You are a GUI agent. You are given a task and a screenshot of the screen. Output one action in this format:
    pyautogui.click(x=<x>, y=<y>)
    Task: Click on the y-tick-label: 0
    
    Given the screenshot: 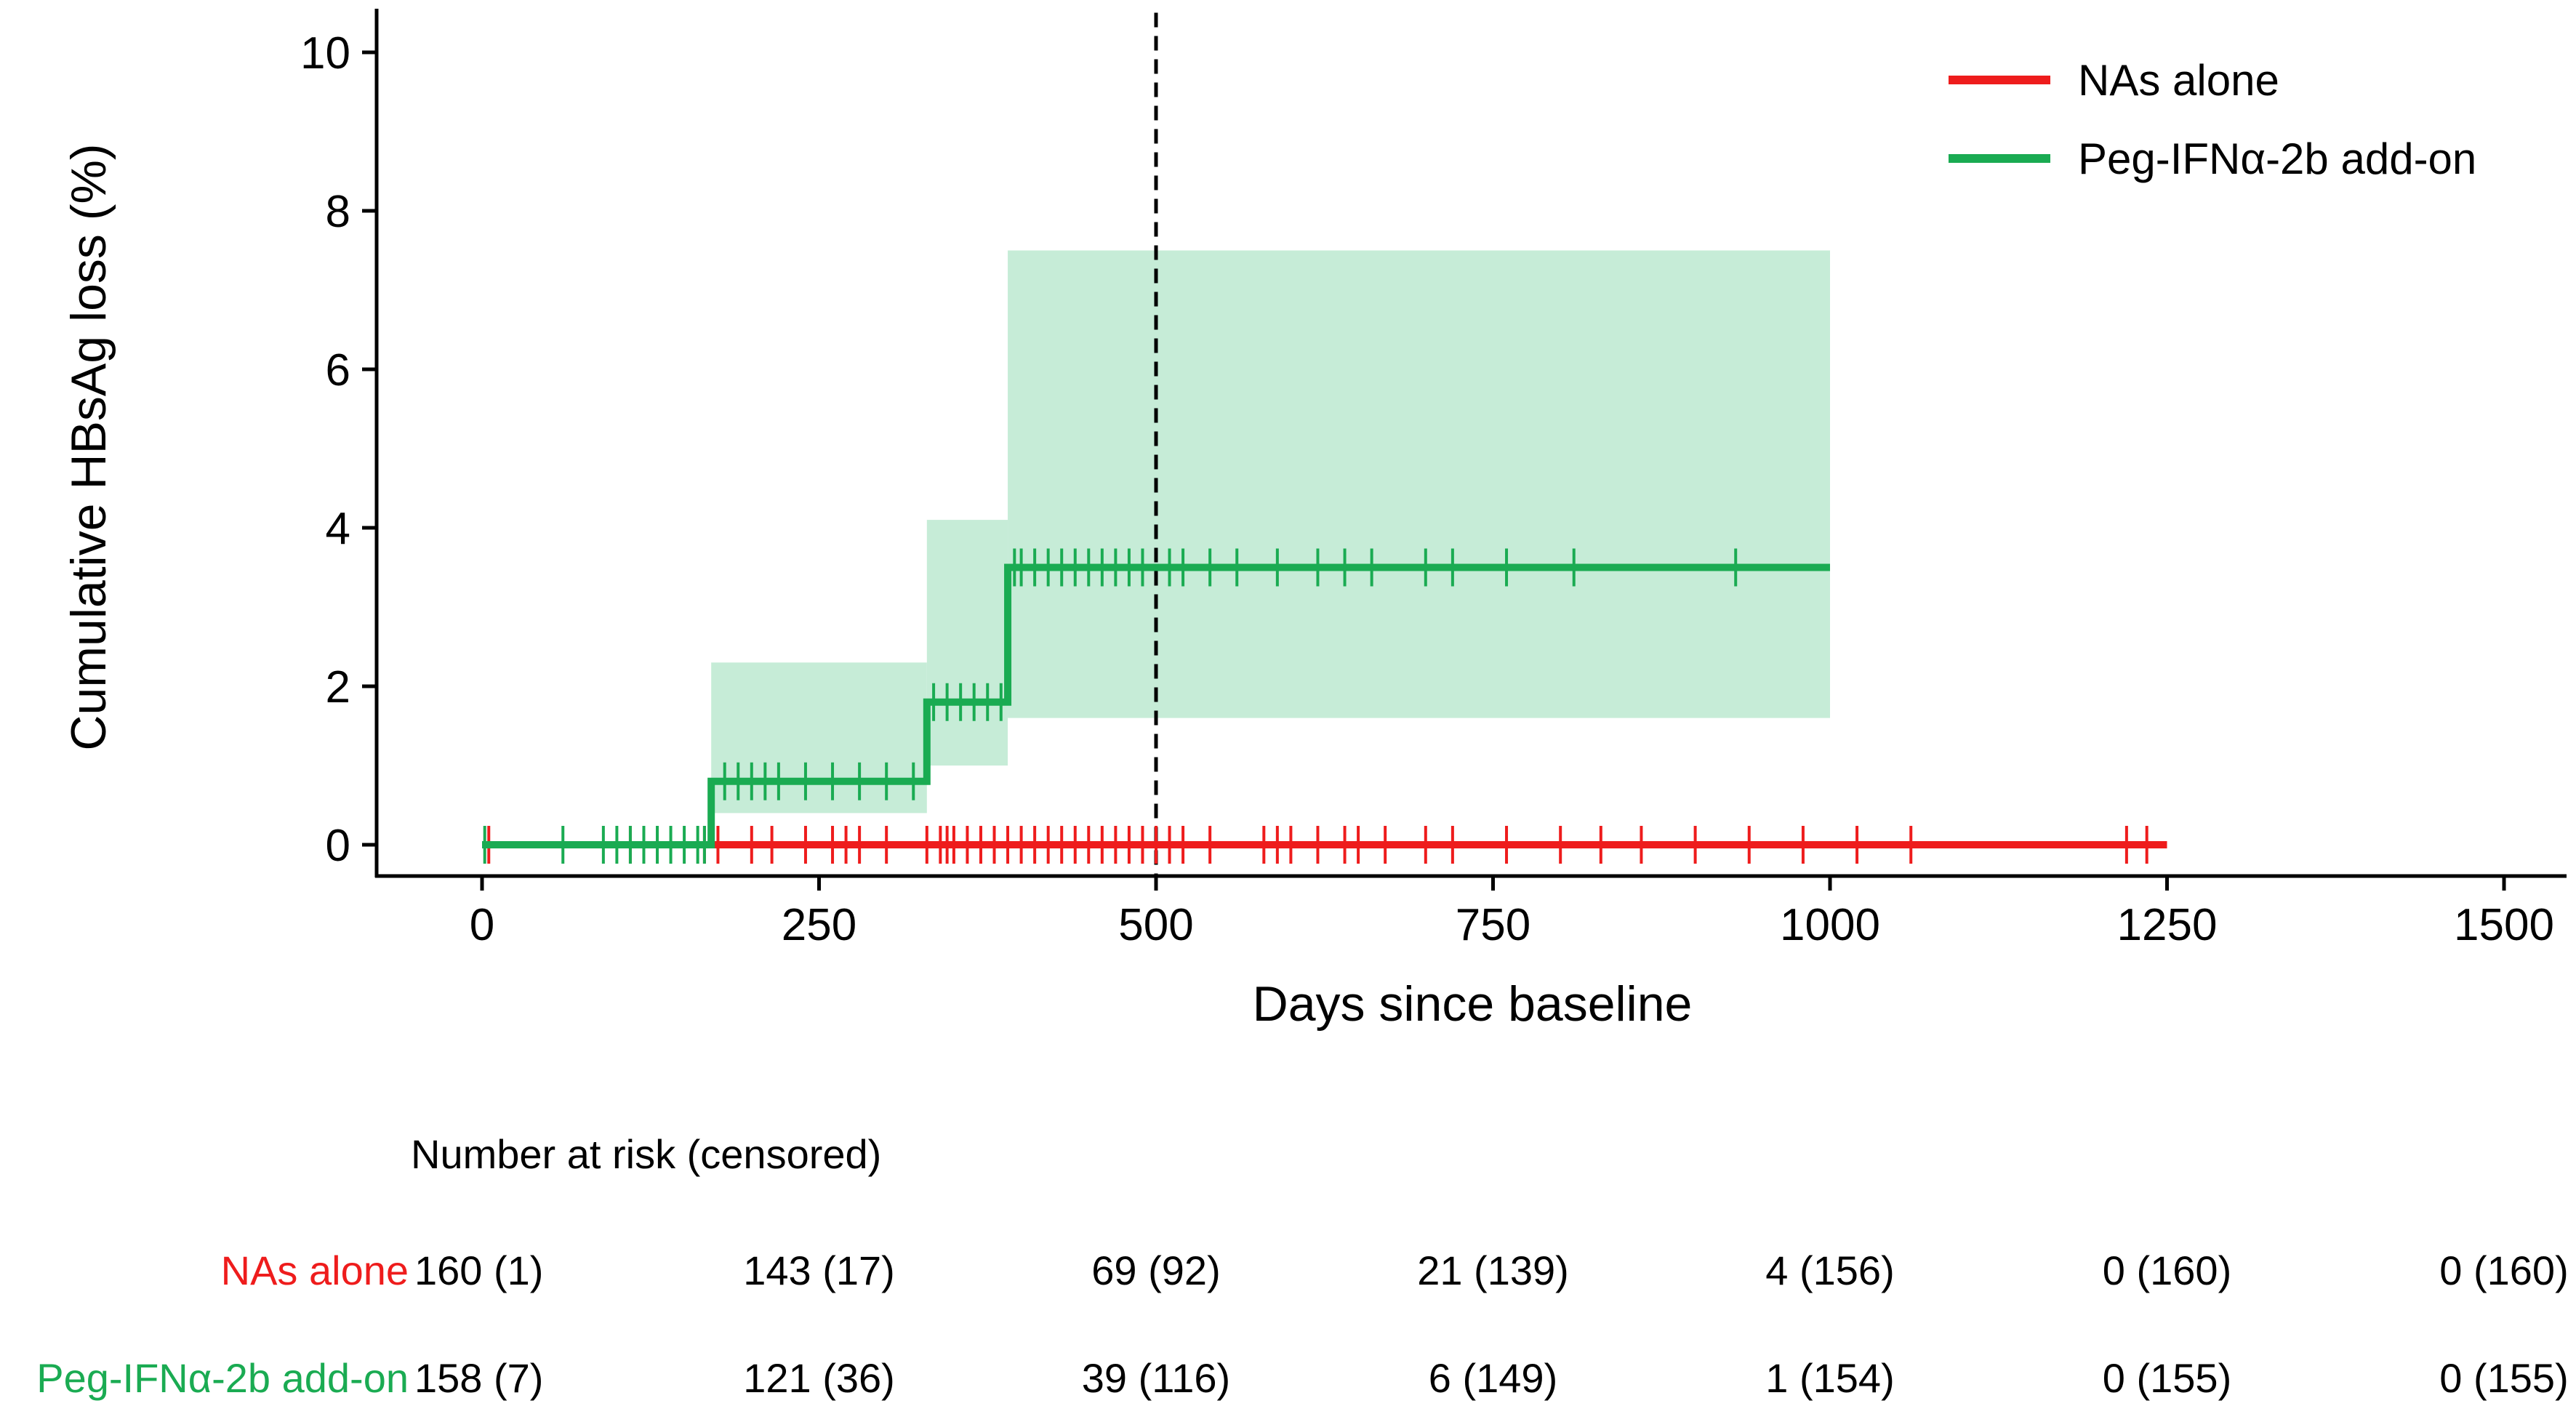 What is the action you would take?
    pyautogui.click(x=338, y=846)
    